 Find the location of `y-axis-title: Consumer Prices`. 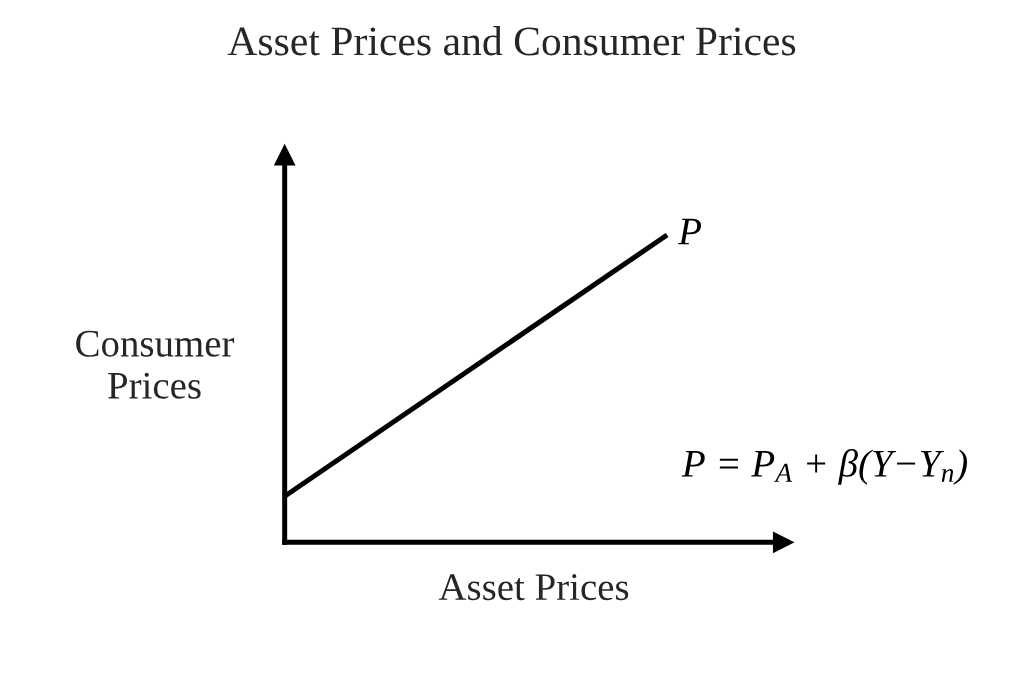

y-axis-title: Consumer Prices is located at coordinates (155, 364).